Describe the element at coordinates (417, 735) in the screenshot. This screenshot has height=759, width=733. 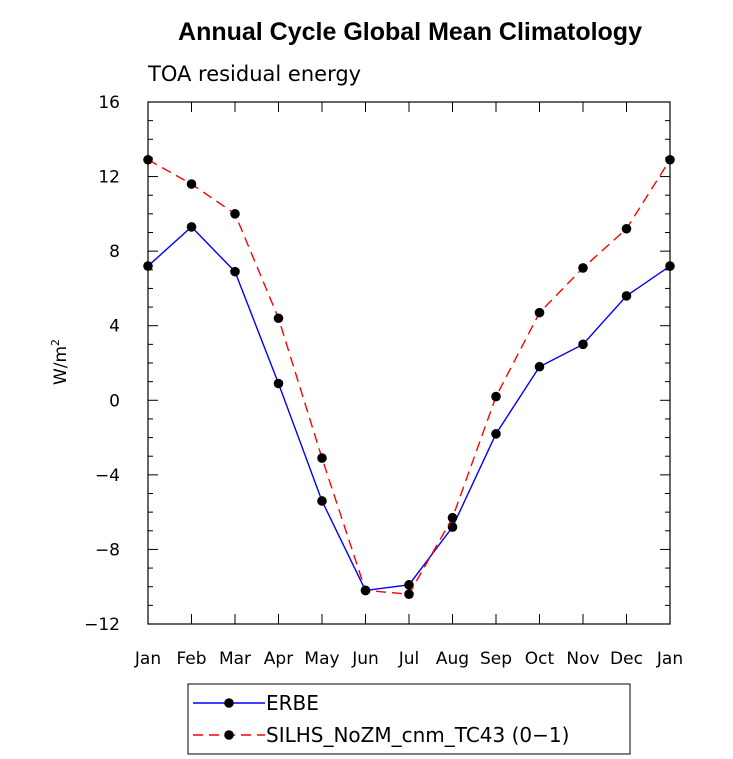
I see `legend-label: SILHS_NoZM_cnm_TC43 (0−1)` at that location.